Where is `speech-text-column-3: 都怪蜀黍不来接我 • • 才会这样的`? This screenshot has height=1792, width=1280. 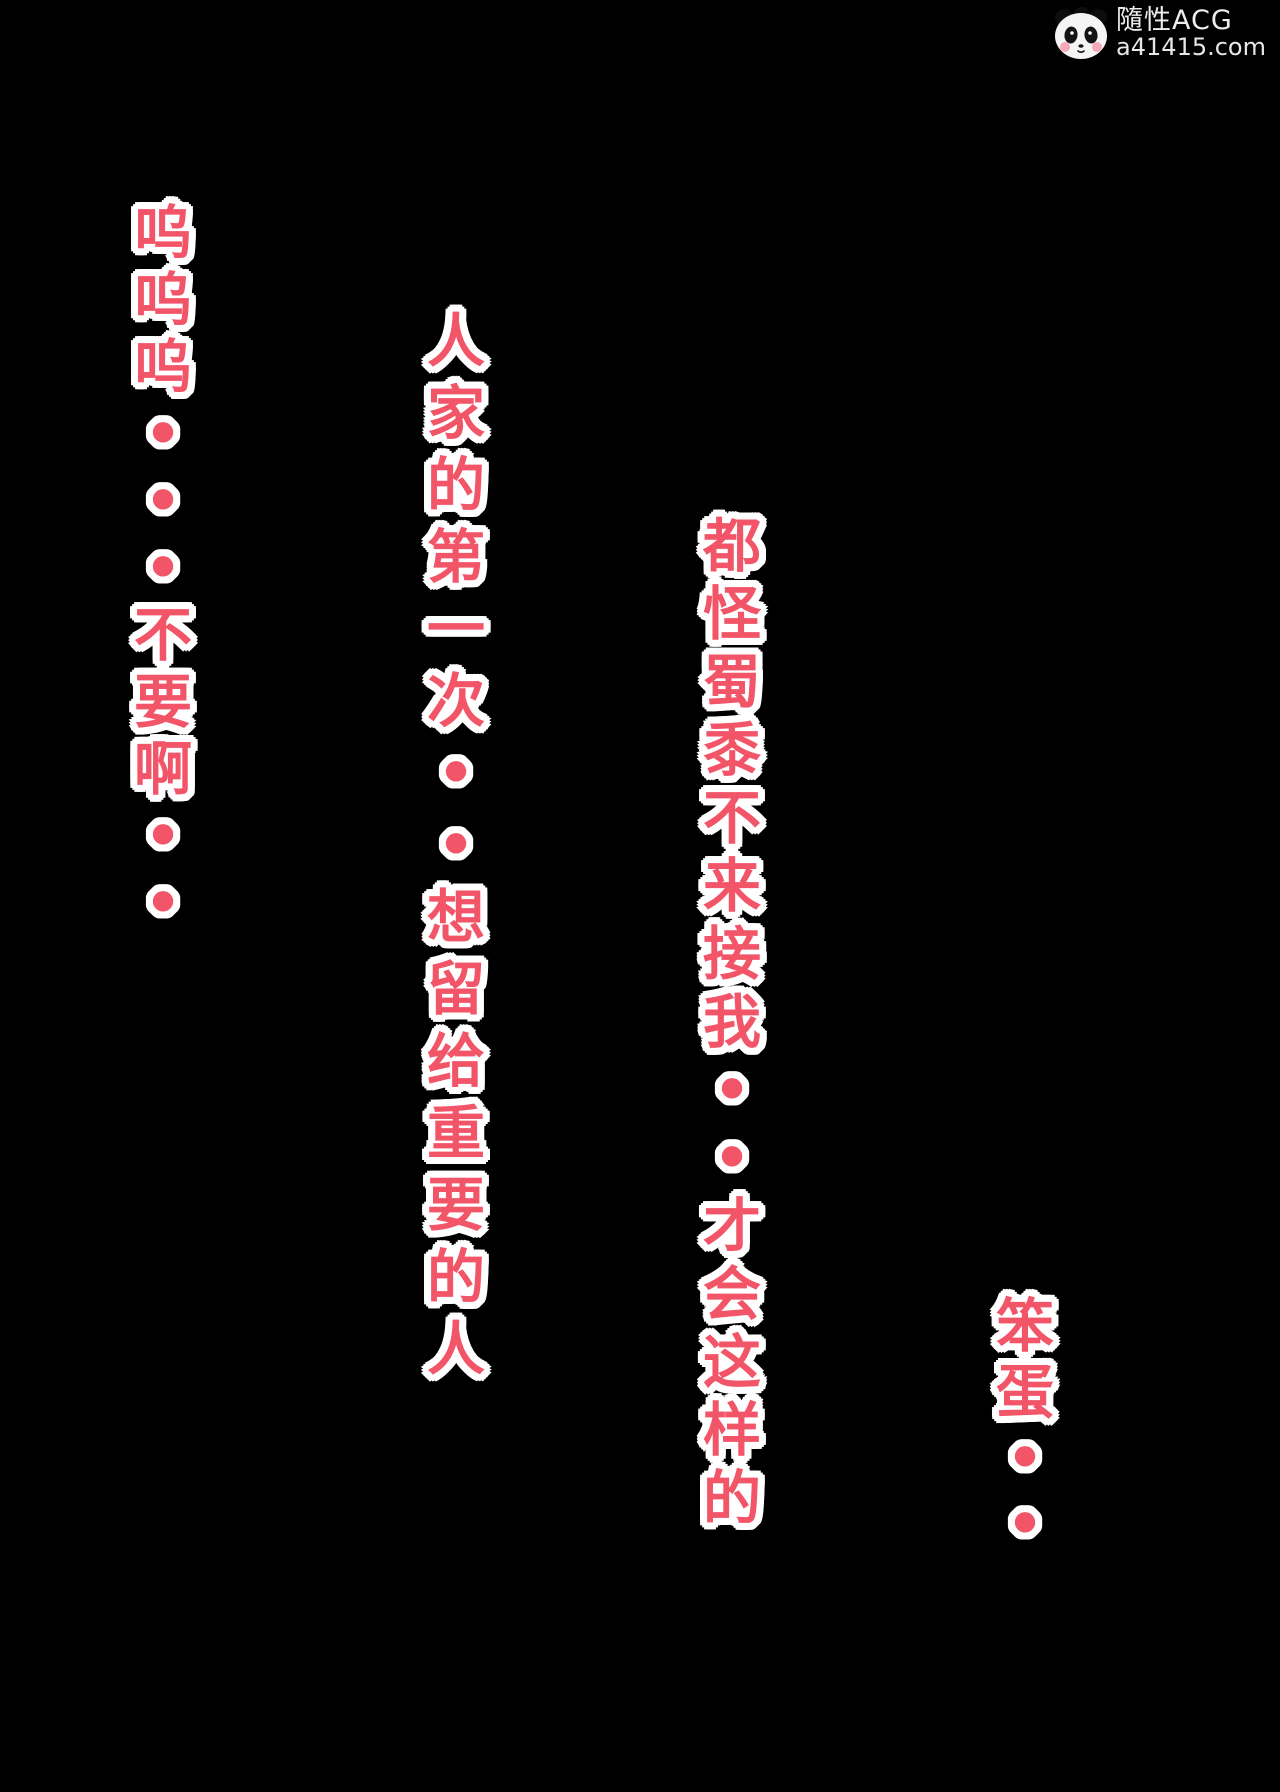
speech-text-column-3: 都怪蜀黍不来接我 • • 才会这样的 is located at coordinates (731, 1022).